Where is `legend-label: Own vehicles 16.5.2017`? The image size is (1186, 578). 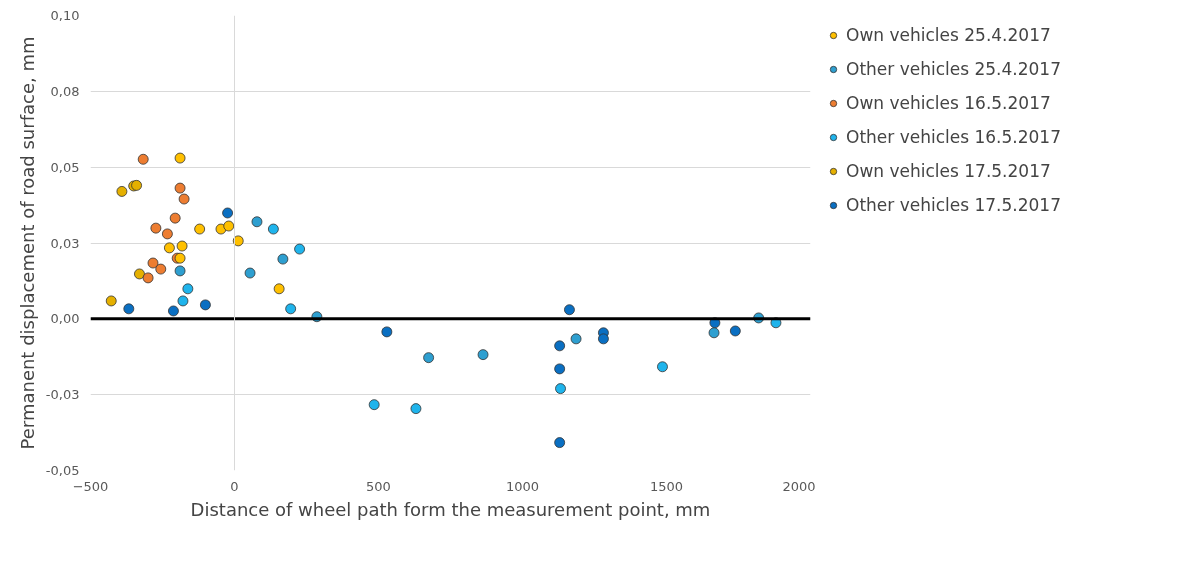
legend-label: Own vehicles 16.5.2017 is located at coordinates (948, 103).